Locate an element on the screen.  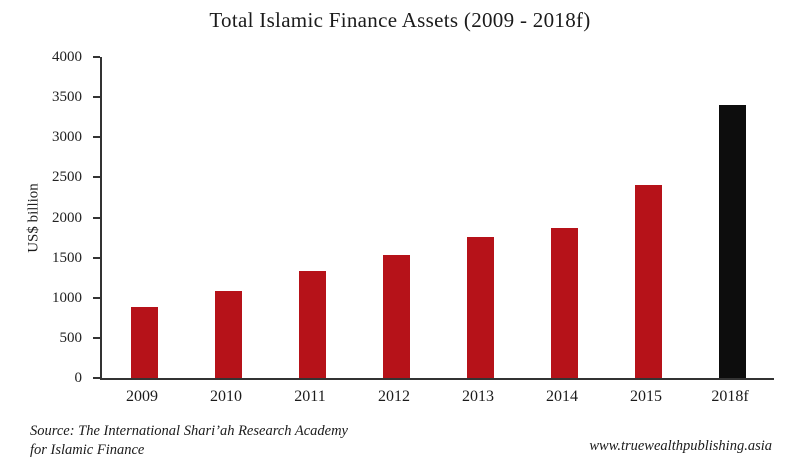
x-tick-label-2012: 2012 is located at coordinates (394, 396).